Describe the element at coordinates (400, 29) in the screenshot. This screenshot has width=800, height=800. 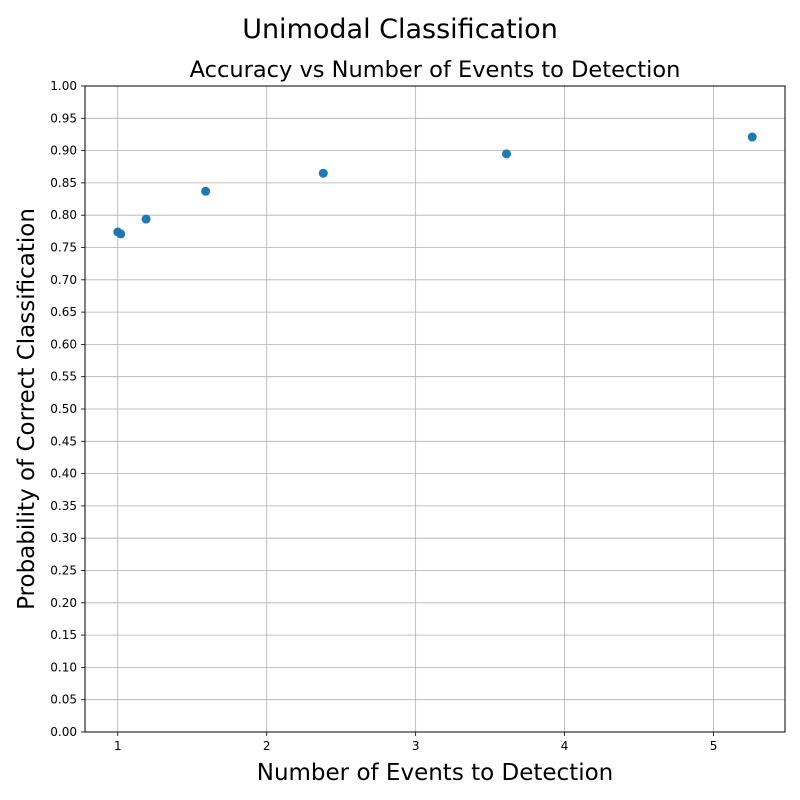
I see `figure-title: Unimodal Classification` at that location.